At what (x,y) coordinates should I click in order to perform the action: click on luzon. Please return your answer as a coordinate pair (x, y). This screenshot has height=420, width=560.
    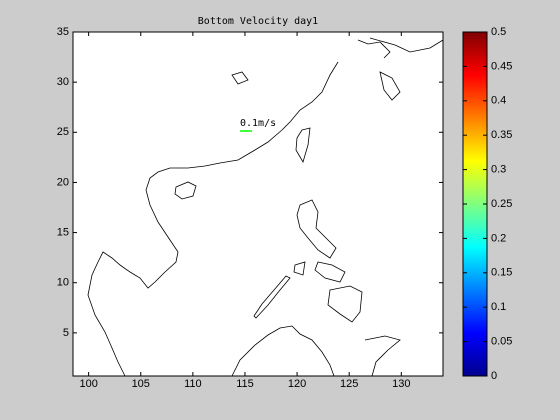
    Looking at the image, I should click on (316, 229).